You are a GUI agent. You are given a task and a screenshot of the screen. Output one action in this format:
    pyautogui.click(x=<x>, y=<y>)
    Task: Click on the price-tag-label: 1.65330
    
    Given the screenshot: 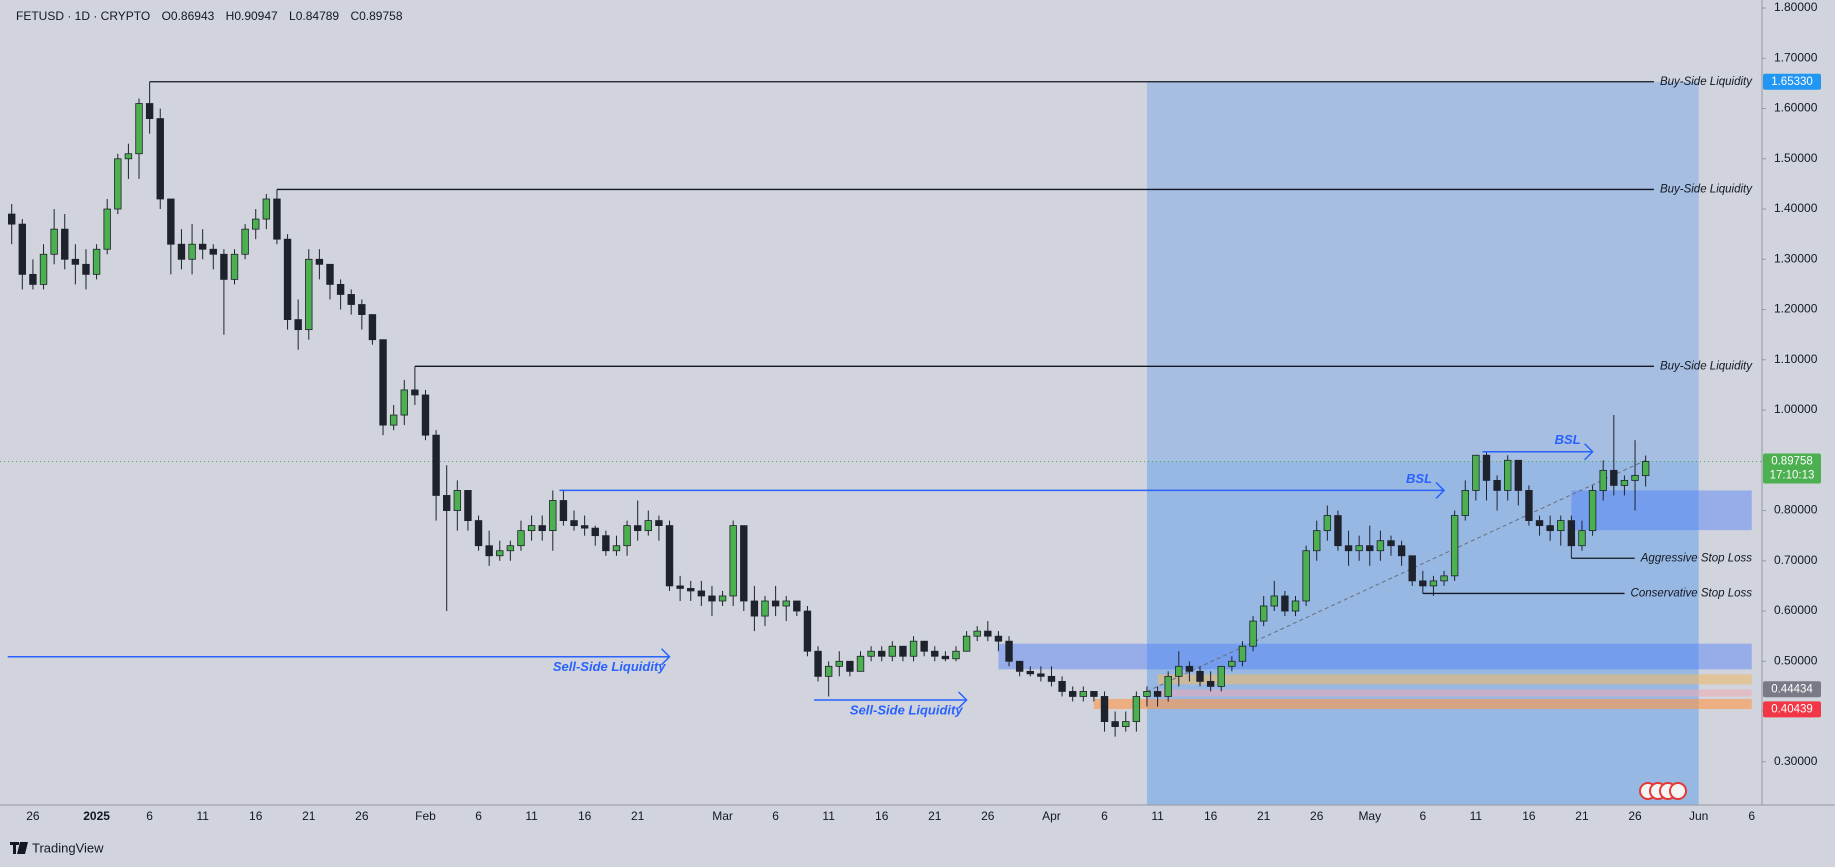 What is the action you would take?
    pyautogui.click(x=1792, y=82)
    